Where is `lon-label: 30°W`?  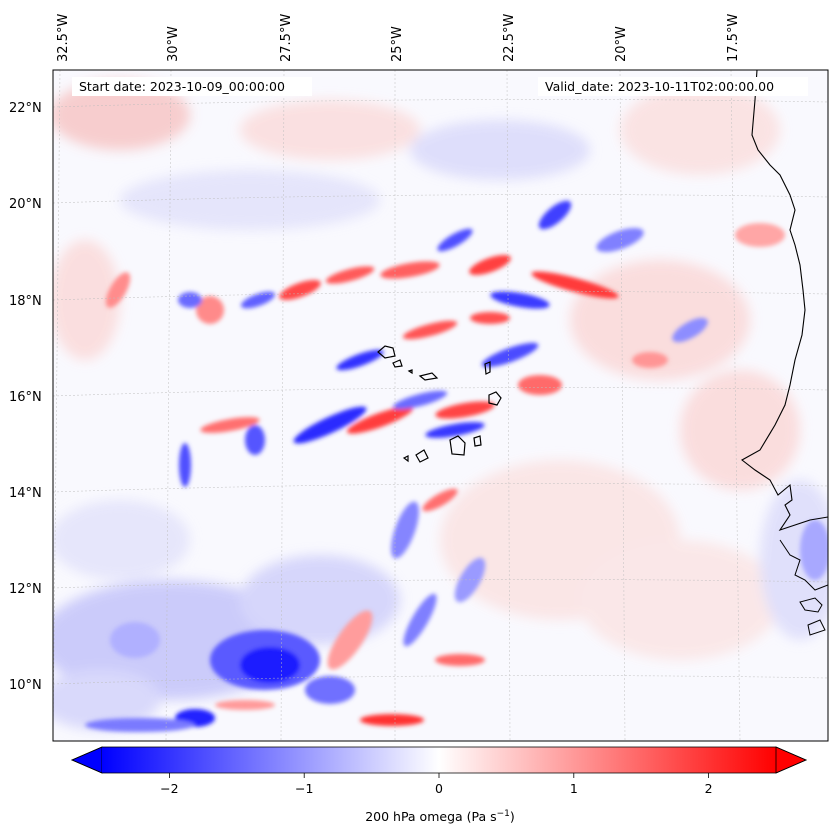 lon-label: 30°W is located at coordinates (173, 44).